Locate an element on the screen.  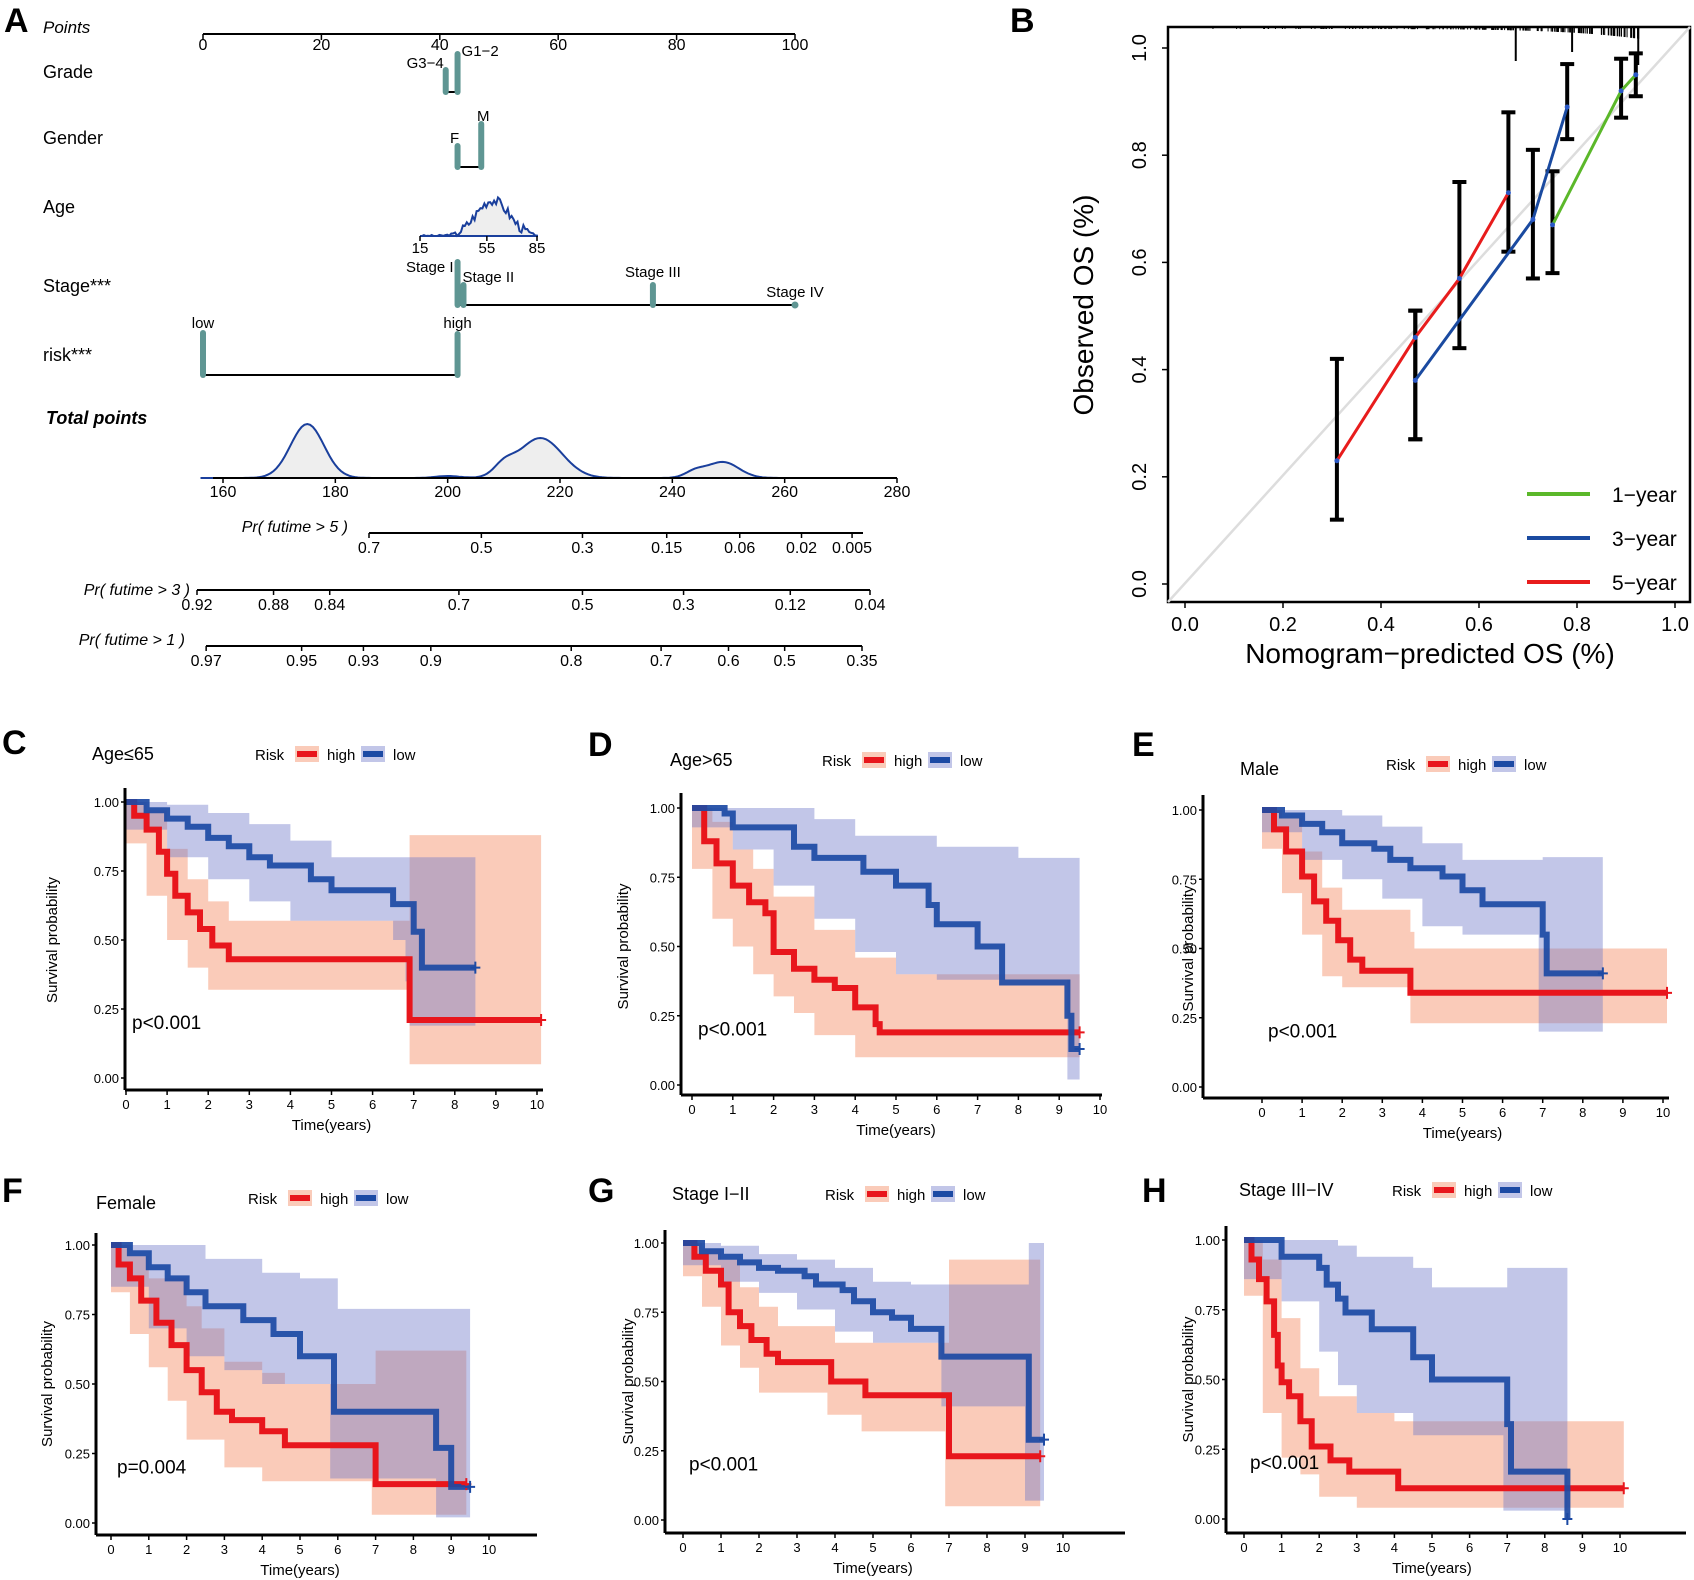
legend-title: Risk is located at coordinates (1401, 765).